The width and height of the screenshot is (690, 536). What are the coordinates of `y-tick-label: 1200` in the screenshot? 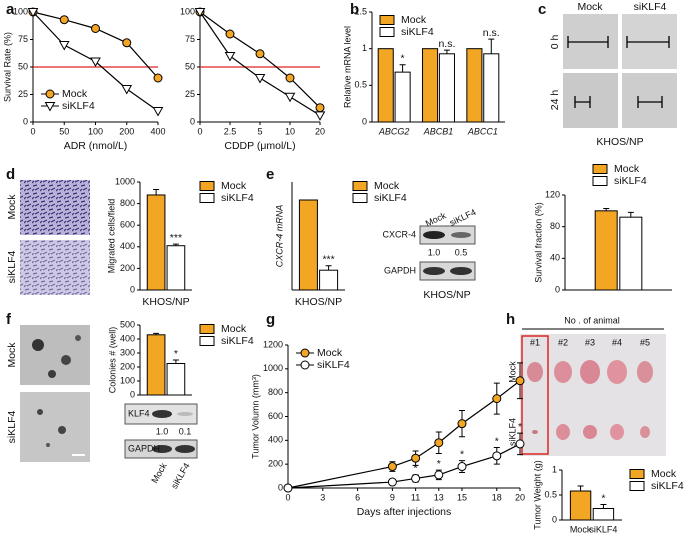 It's located at (273, 344).